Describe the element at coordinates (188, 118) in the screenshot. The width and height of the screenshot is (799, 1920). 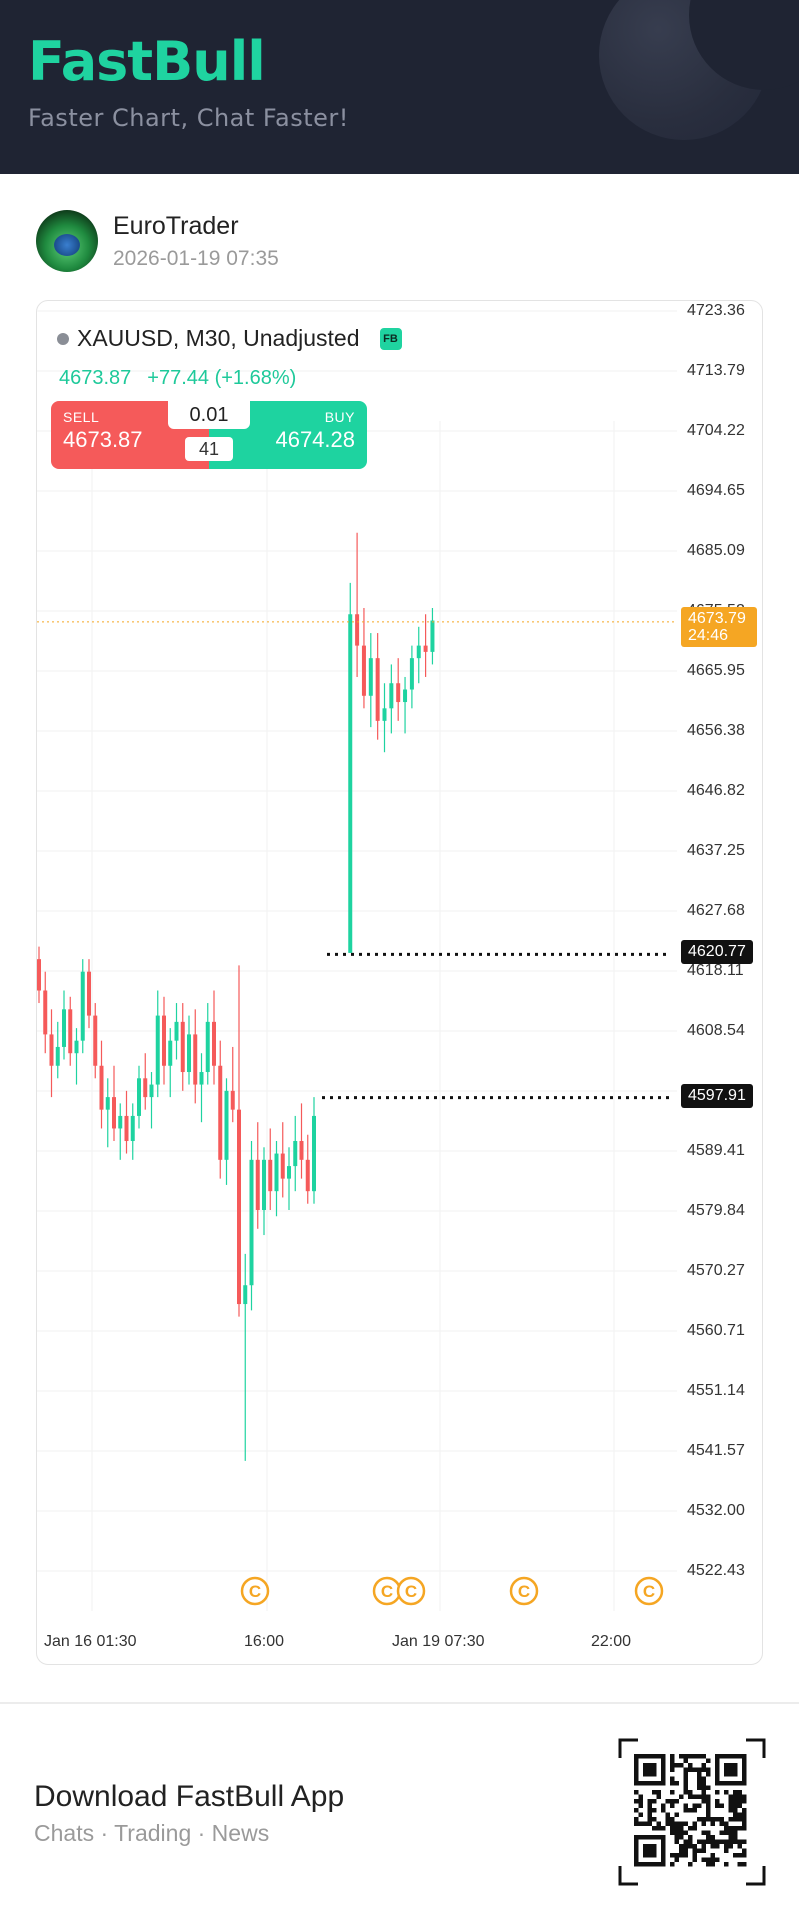
I see `brand-tagline: Faster Chart, Chat Faster!` at that location.